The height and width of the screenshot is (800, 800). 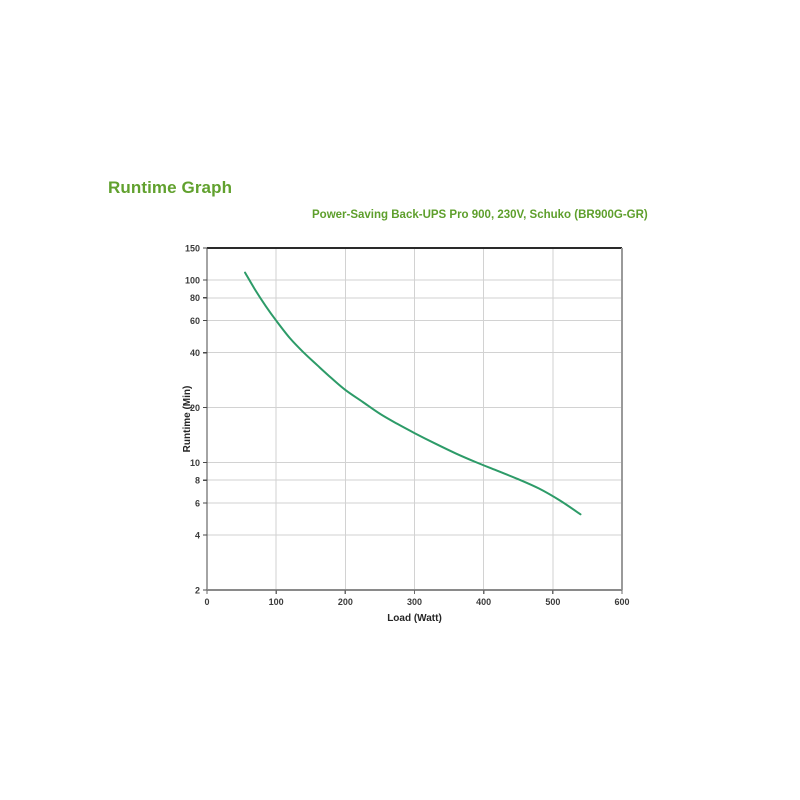 What do you see at coordinates (195, 321) in the screenshot?
I see `y-axis-tick-label: 60` at bounding box center [195, 321].